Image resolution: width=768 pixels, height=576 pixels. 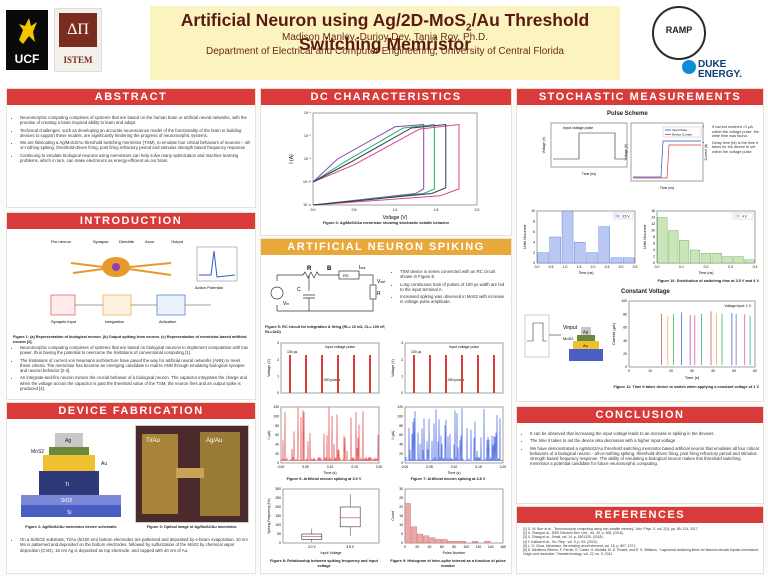 I want to click on y-tick-label: 40, so click(x=401, y=445).